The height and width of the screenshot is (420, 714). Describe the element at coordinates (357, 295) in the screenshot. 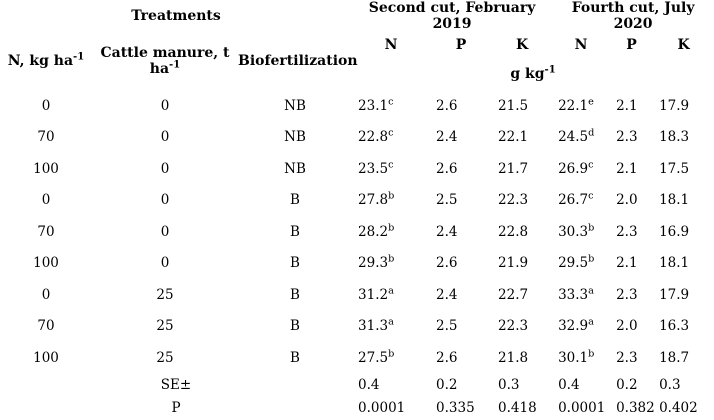

I see `data-row: 0 25 B 31.2a 2.4 22.7 33.3a 2.3 17.9` at that location.